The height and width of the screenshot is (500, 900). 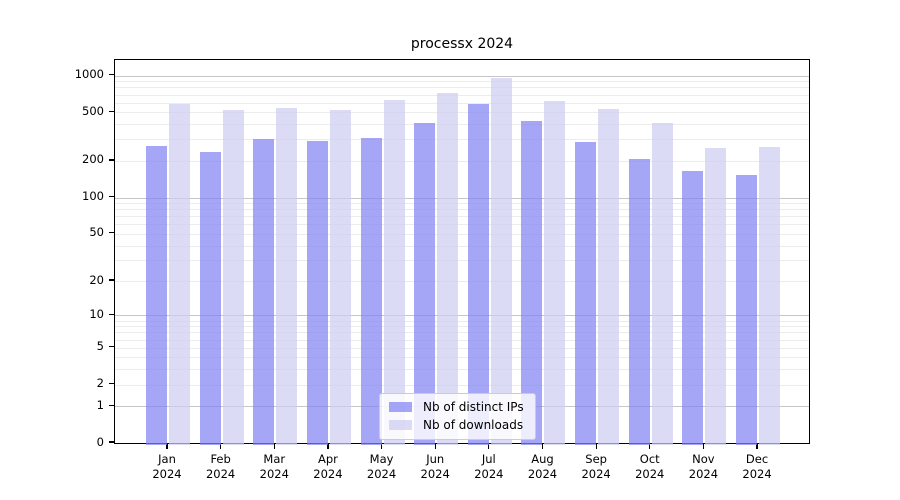 What do you see at coordinates (89, 74) in the screenshot?
I see `y-tick-label: 1000` at bounding box center [89, 74].